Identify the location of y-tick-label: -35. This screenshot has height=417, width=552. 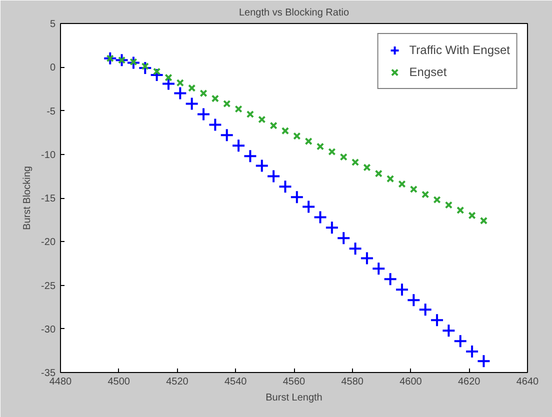
(48, 373).